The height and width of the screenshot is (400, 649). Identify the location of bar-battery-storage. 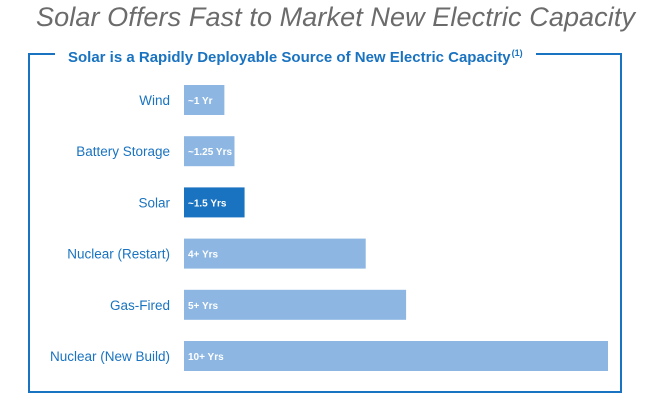
(209, 151).